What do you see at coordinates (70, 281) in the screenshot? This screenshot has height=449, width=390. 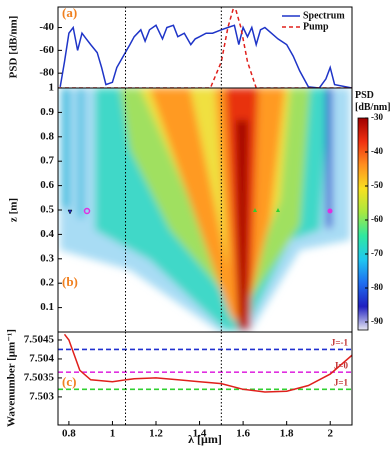 I see `panel-label: (b)` at bounding box center [70, 281].